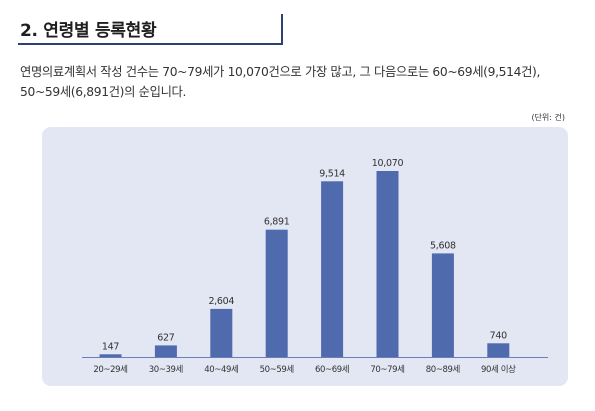 This screenshot has height=411, width=595. I want to click on section-title: 2. 연령별 등록현황, so click(88, 31).